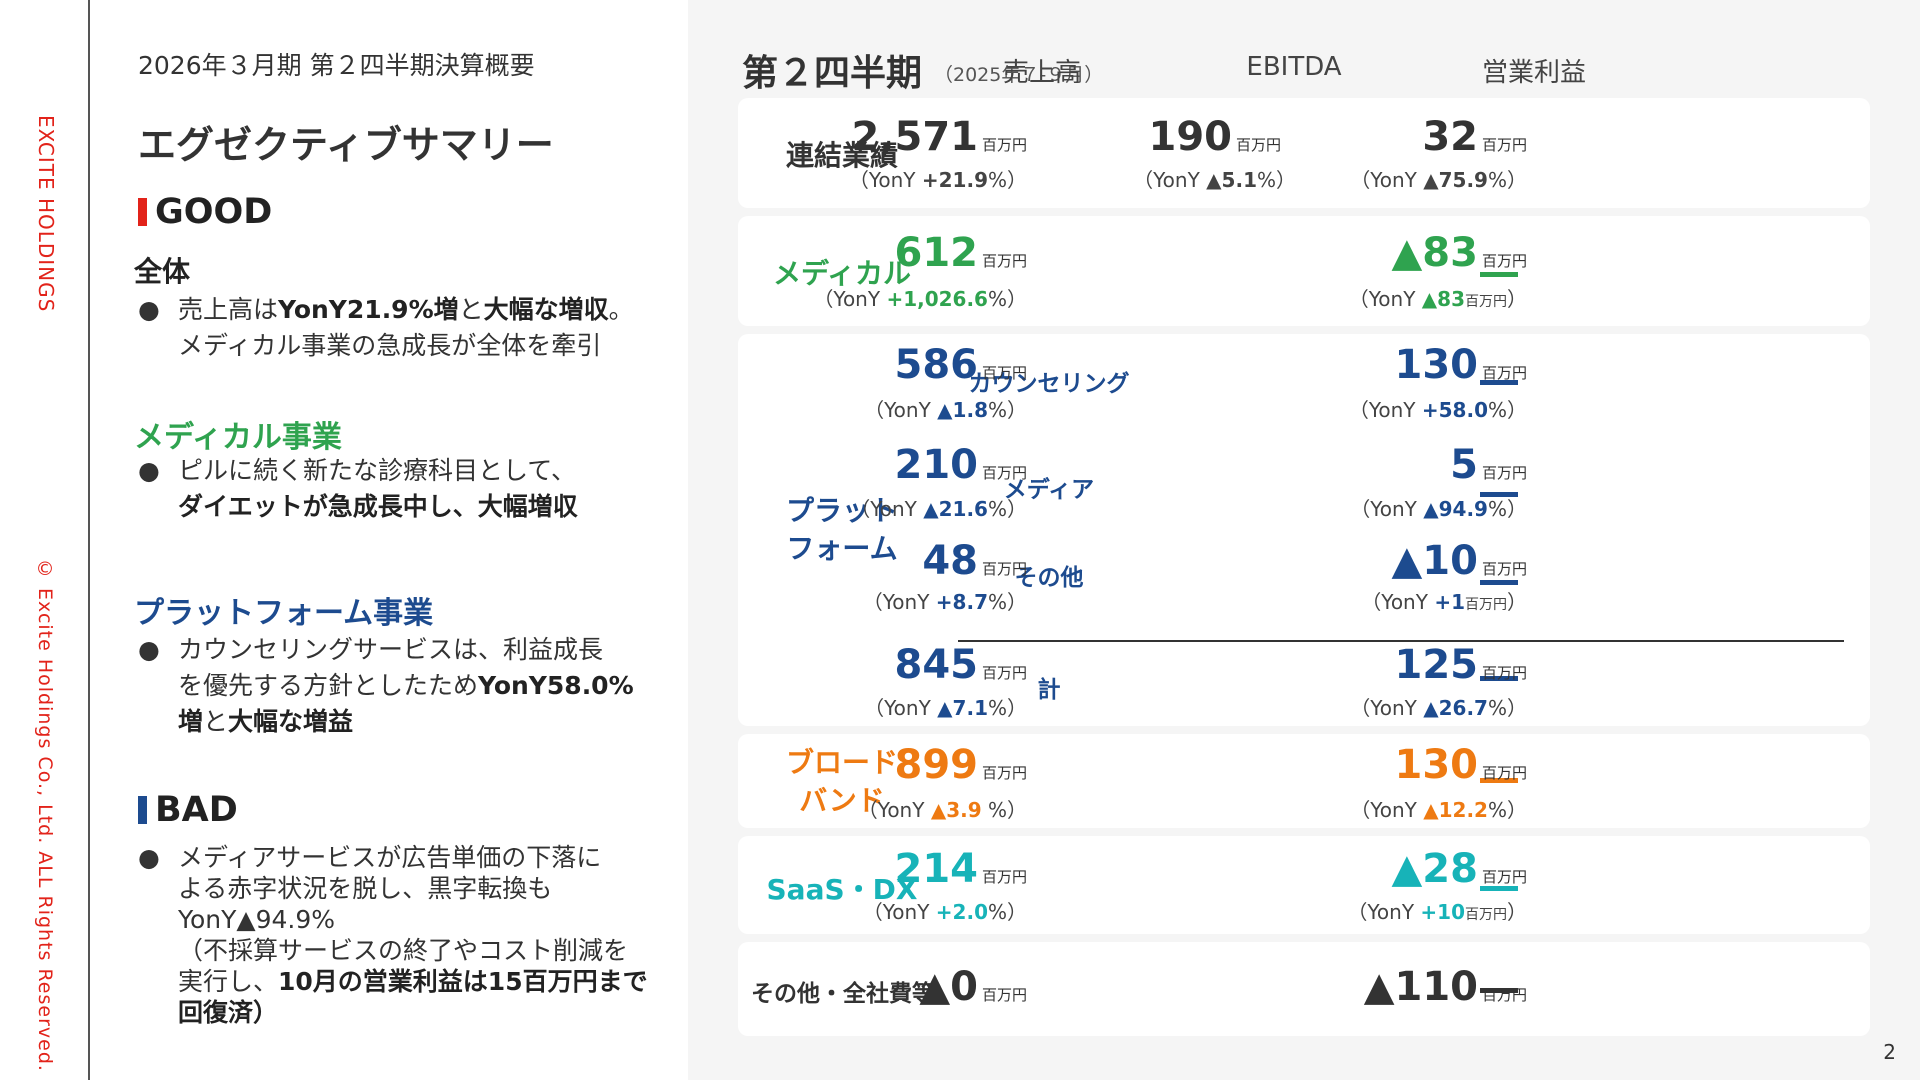  What do you see at coordinates (843, 994) in the screenshot?
I see `row-label-corporate: その他・全社費等` at bounding box center [843, 994].